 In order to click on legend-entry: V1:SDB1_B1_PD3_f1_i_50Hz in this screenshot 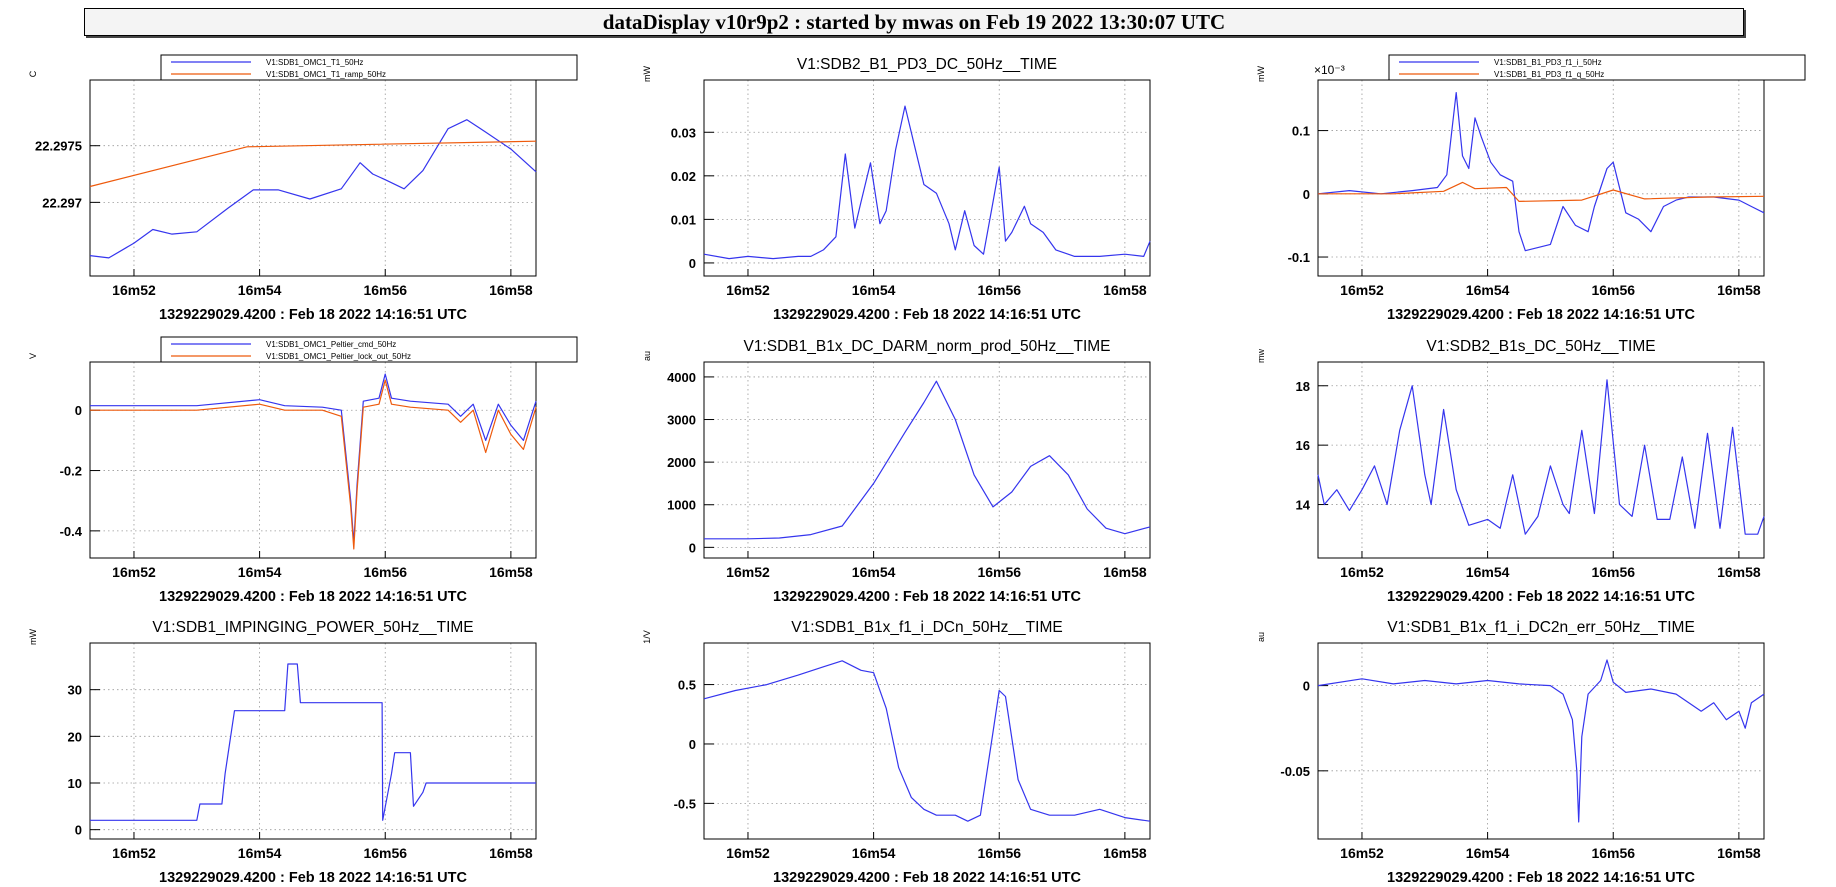, I will do `click(1548, 62)`.